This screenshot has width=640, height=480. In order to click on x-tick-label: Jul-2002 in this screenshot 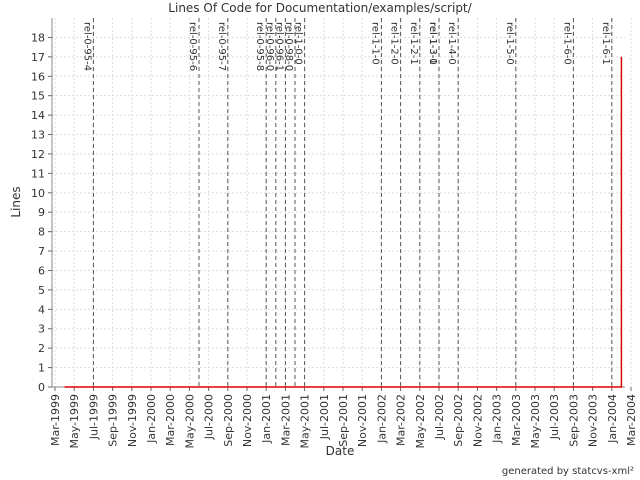, I will do `click(439, 417)`.